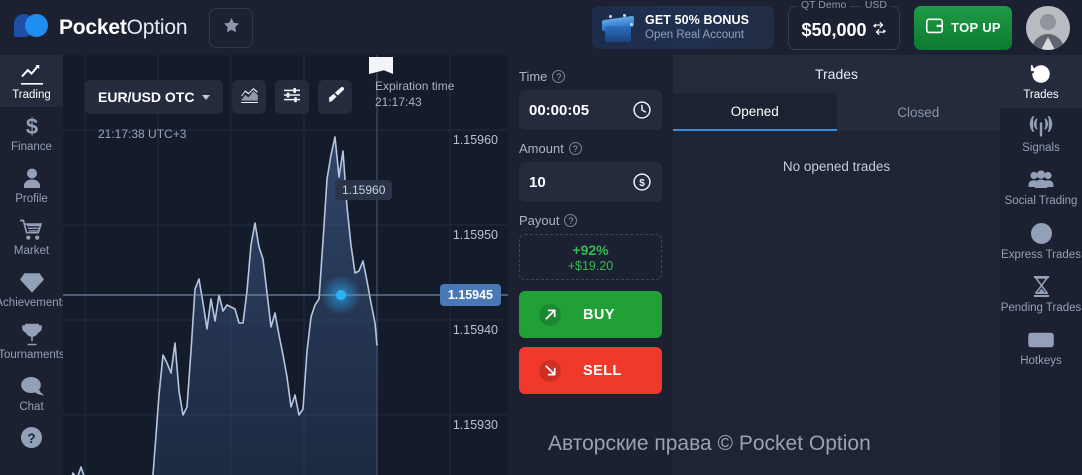  I want to click on sidebar-item-tournaments: Tournaments, so click(32, 341).